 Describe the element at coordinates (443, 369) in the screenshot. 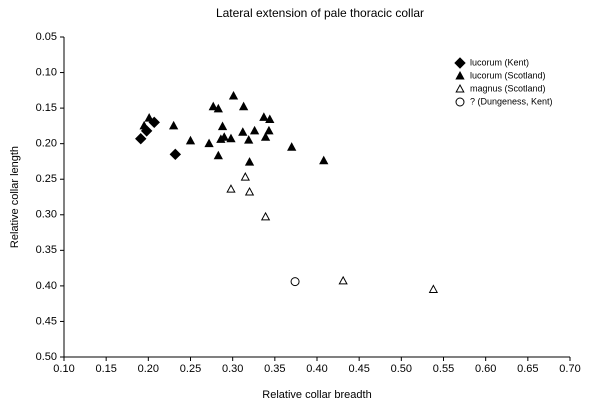

I see `x-tick-label: 0.55` at that location.